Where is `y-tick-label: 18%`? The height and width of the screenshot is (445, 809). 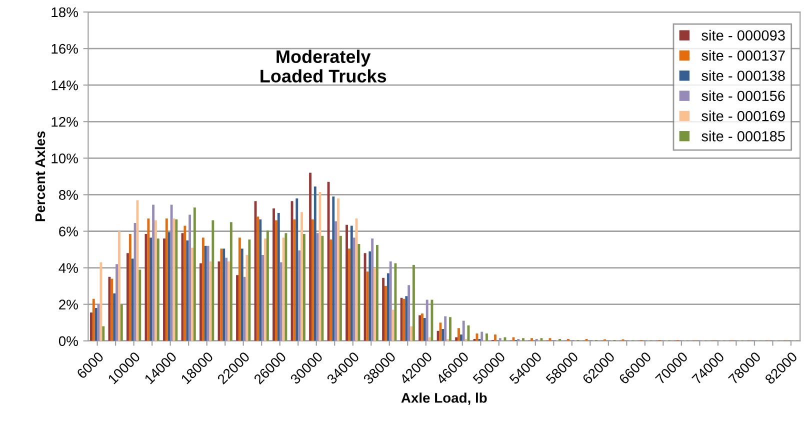 y-tick-label: 18% is located at coordinates (65, 12).